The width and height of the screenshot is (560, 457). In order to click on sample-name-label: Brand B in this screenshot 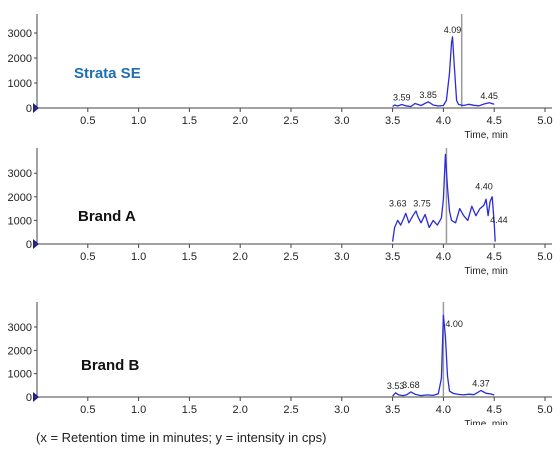, I will do `click(110, 365)`.